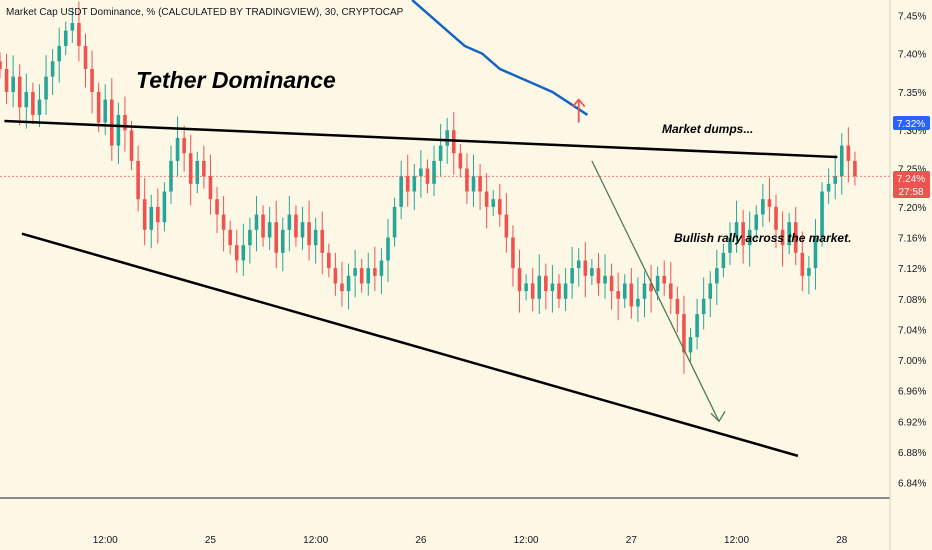 Image resolution: width=932 pixels, height=550 pixels. What do you see at coordinates (655, 291) in the screenshot?
I see `projection-arrow-shaft` at bounding box center [655, 291].